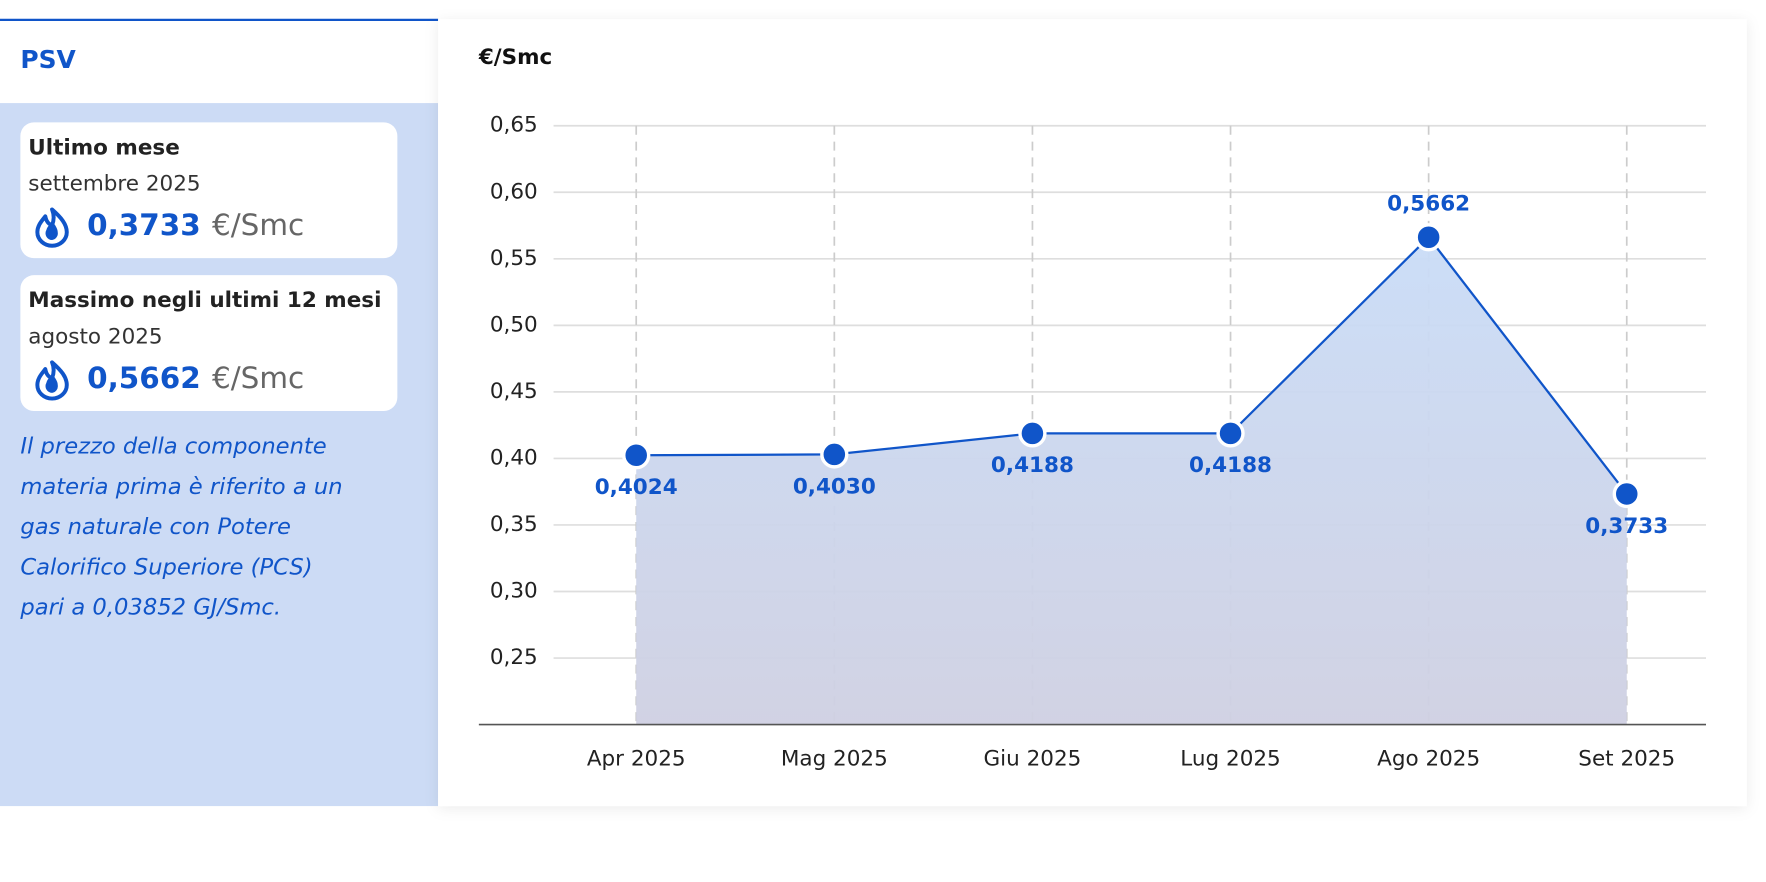 This screenshot has height=882, width=1766. I want to click on panel-title: PSV, so click(48, 59).